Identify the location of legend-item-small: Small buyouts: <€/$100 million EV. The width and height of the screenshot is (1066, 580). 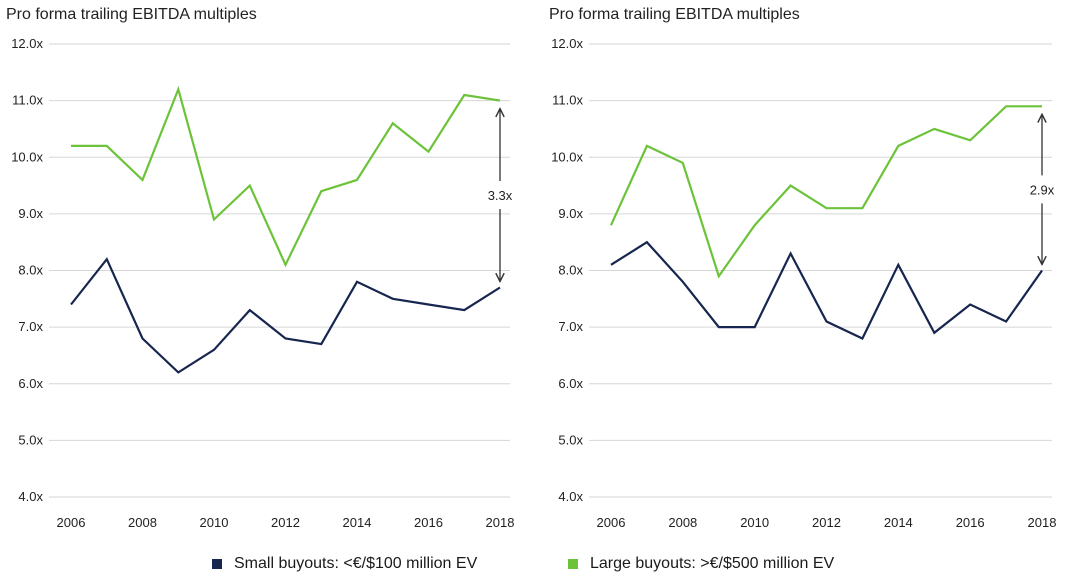
(344, 564).